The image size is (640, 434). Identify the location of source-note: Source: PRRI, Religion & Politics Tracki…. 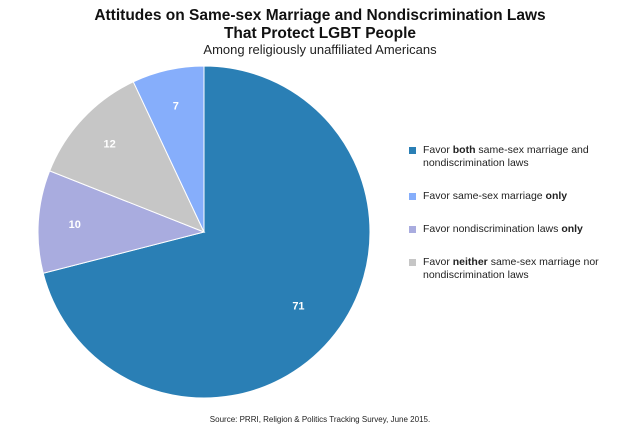
(320, 419).